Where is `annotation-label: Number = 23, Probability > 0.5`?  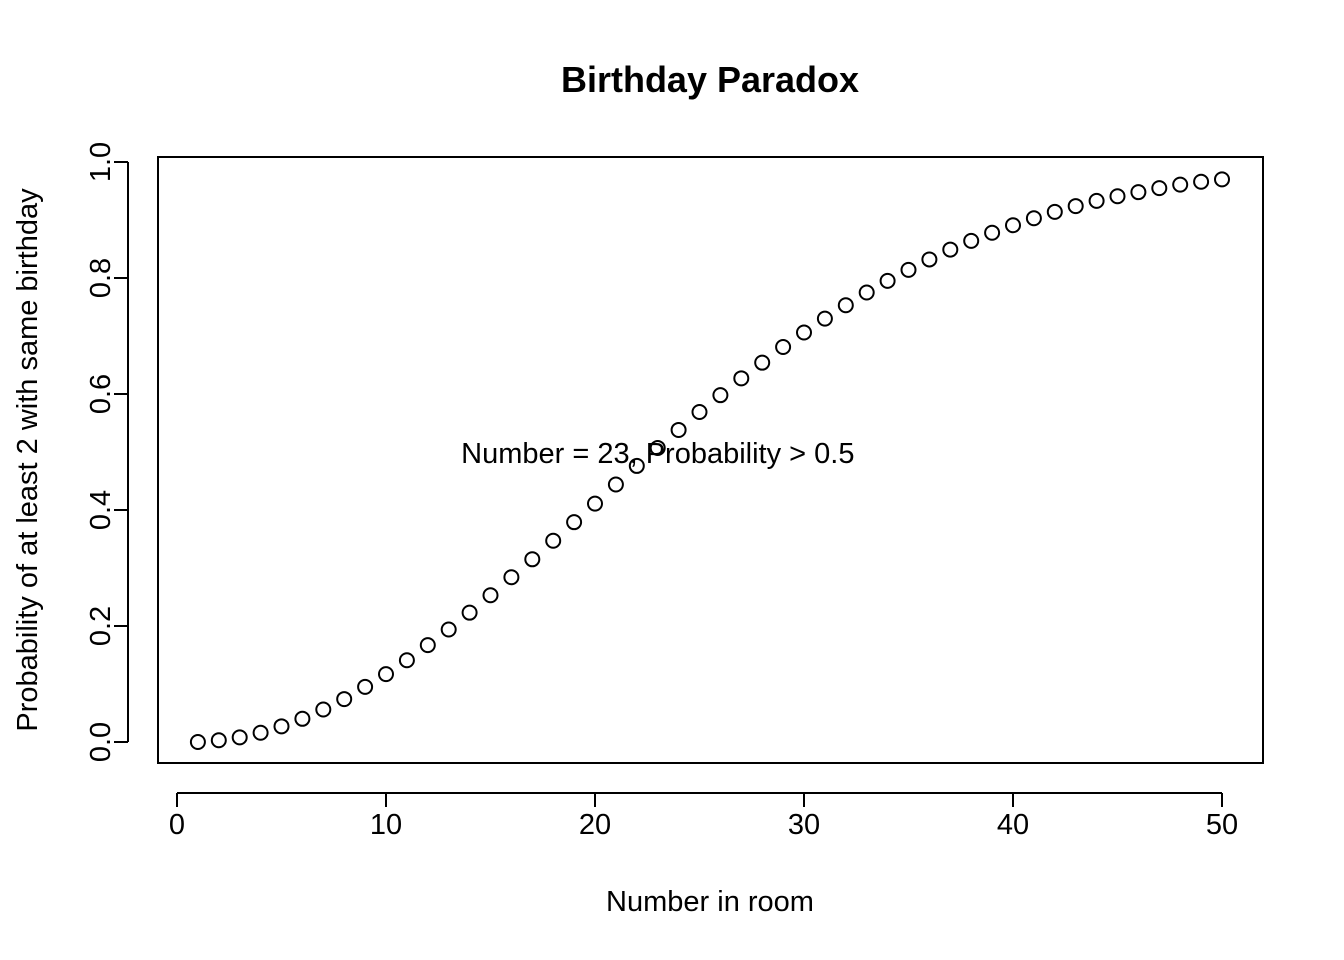
annotation-label: Number = 23, Probability > 0.5 is located at coordinates (657, 454).